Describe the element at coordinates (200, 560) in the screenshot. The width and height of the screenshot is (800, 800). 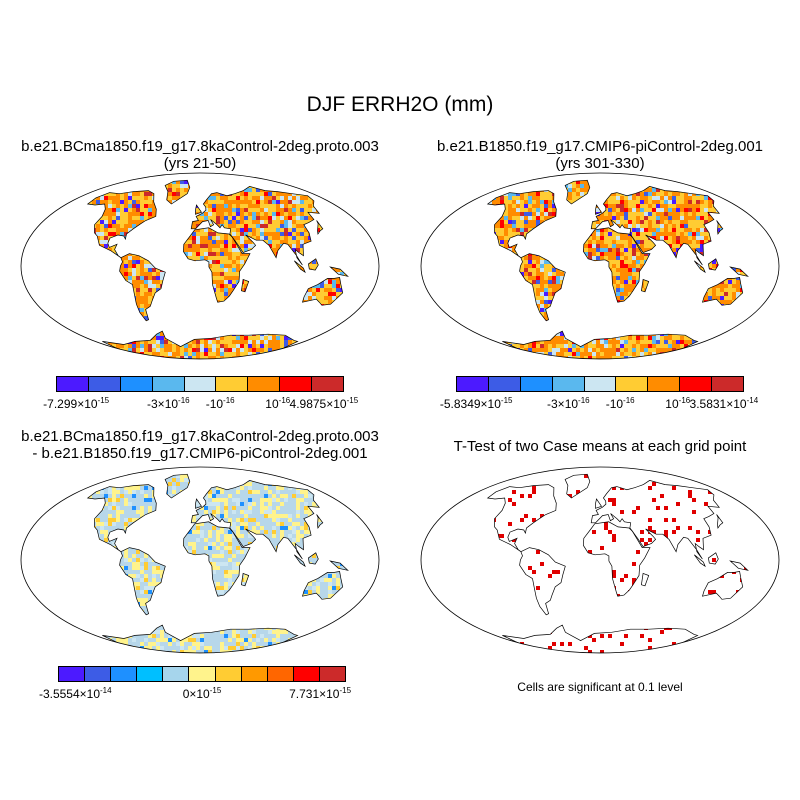
I see `map-diff` at that location.